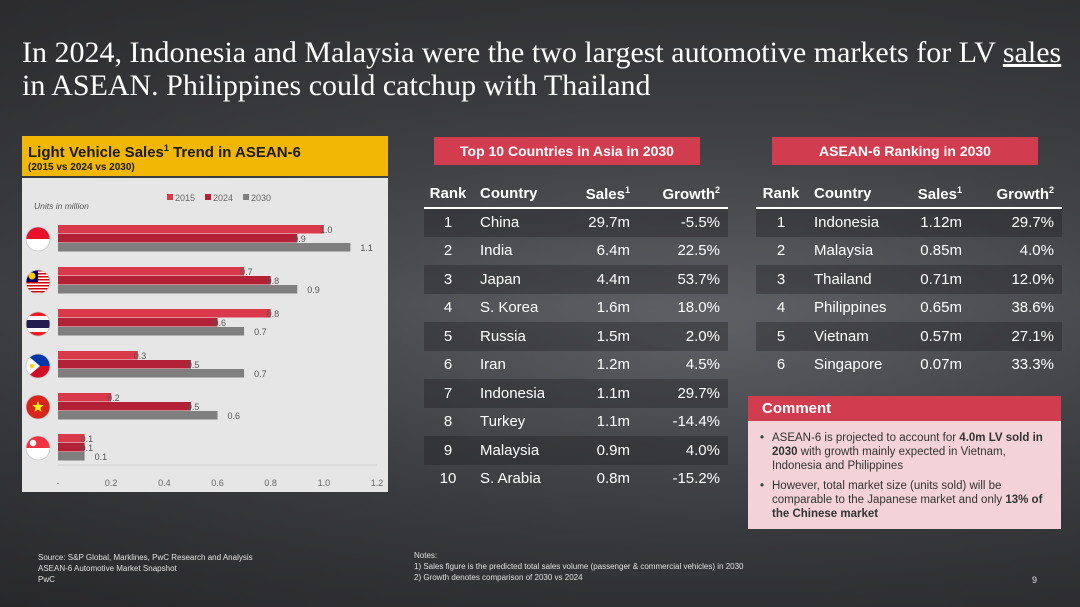  Describe the element at coordinates (509, 308) in the screenshot. I see `country-cell: S. Korea` at that location.